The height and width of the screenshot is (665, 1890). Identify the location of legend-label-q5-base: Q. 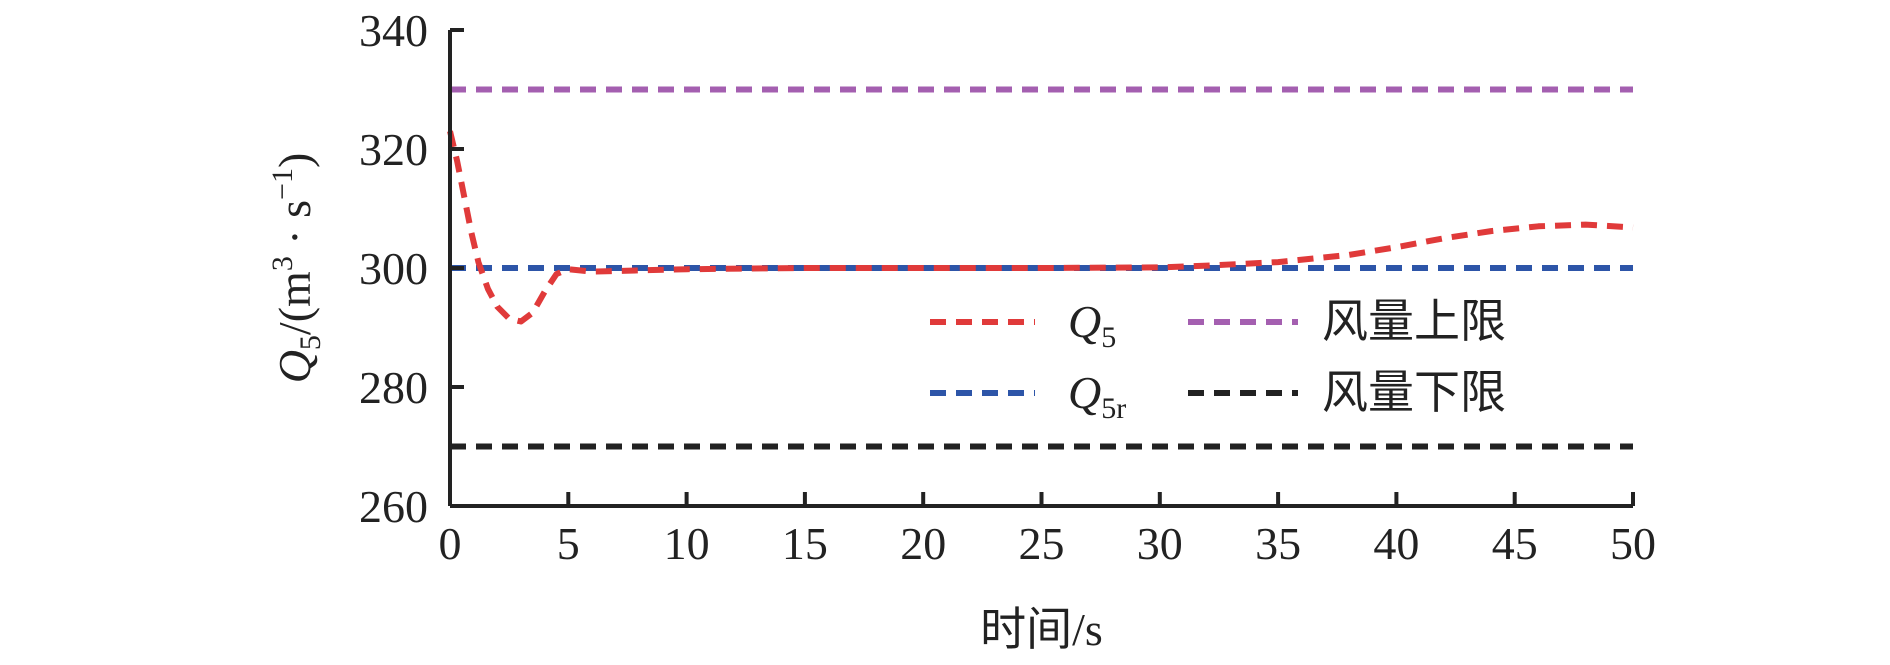
(1084, 321).